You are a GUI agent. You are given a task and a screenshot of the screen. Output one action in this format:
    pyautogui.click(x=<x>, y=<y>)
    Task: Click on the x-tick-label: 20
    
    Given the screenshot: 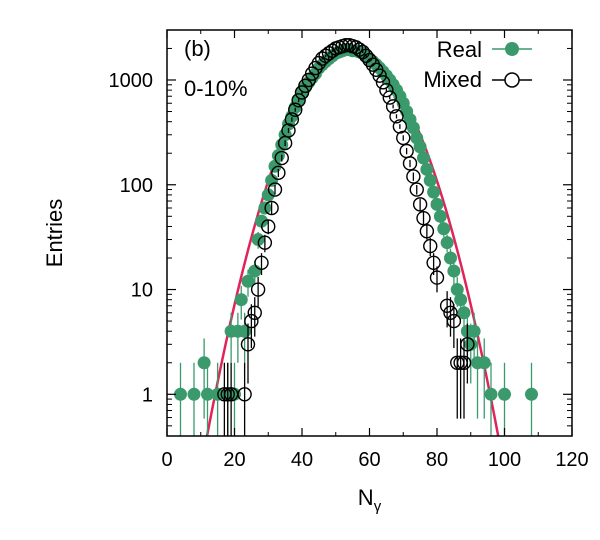 What is the action you would take?
    pyautogui.click(x=234, y=460)
    